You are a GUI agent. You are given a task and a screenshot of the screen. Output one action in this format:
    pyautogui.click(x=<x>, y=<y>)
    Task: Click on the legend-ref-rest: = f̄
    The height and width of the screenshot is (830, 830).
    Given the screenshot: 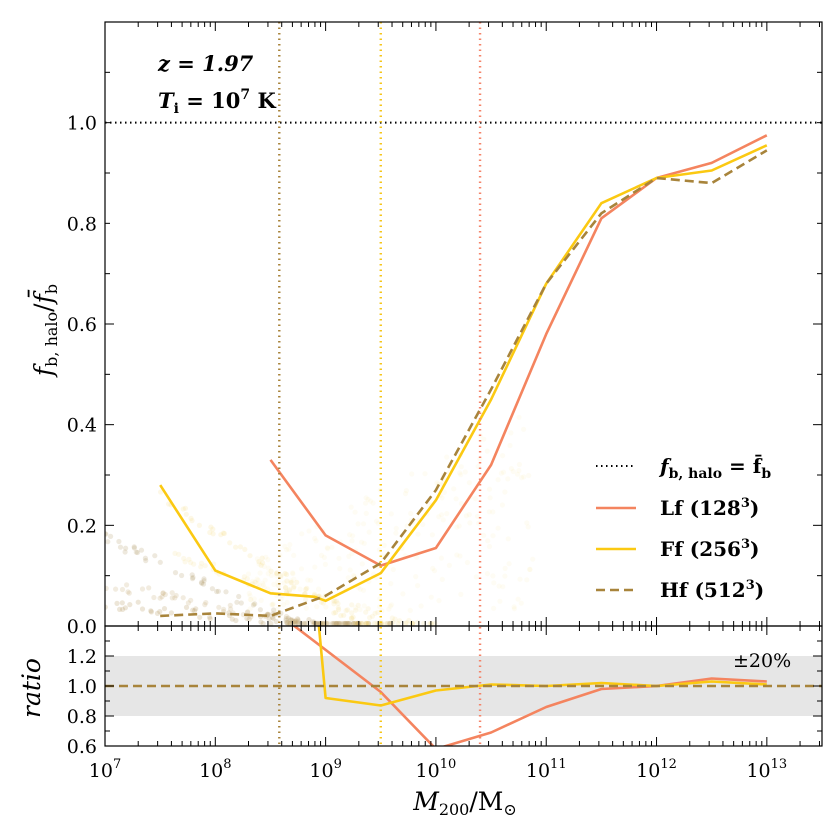 What is the action you would take?
    pyautogui.click(x=742, y=465)
    